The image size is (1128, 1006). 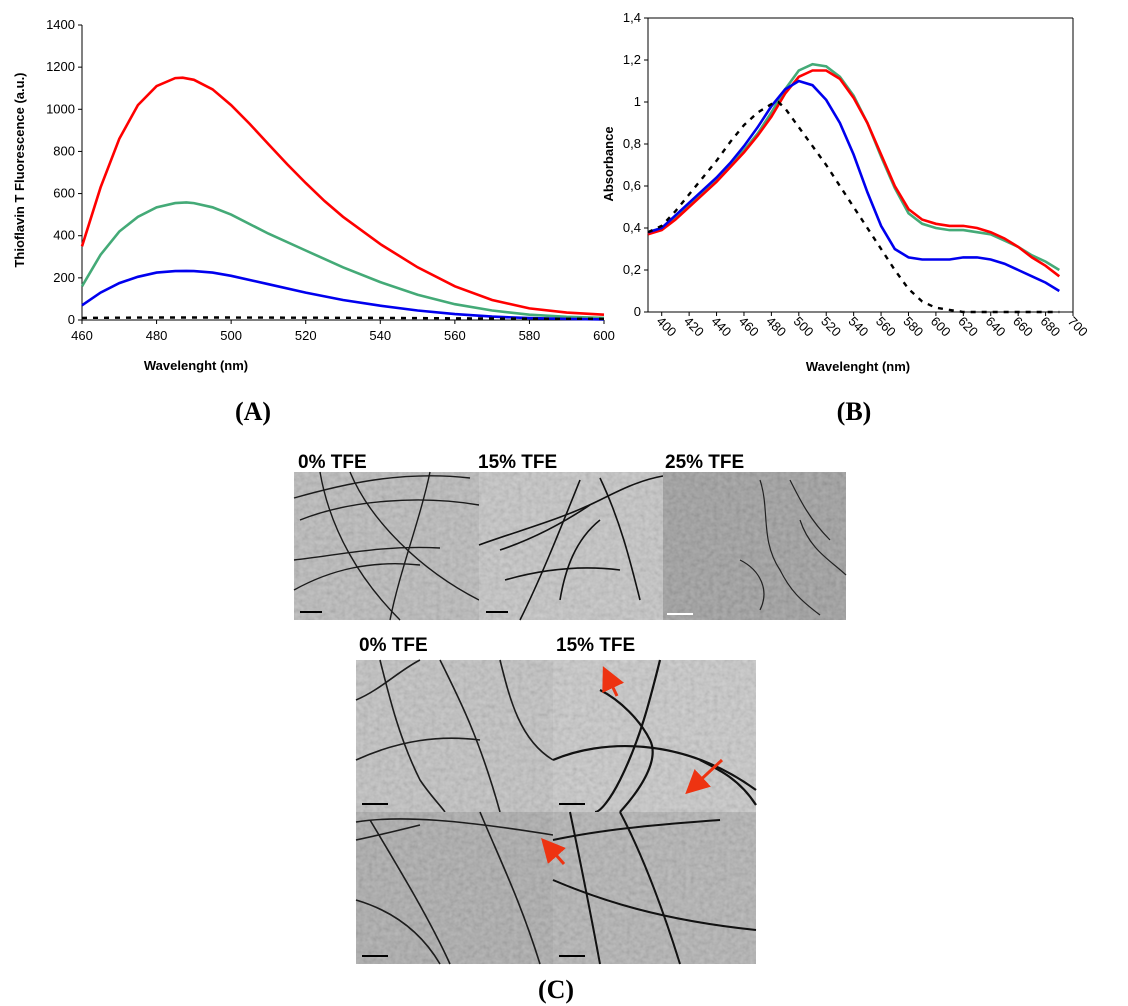 What do you see at coordinates (64, 277) in the screenshot?
I see `y-tick-label: 200` at bounding box center [64, 277].